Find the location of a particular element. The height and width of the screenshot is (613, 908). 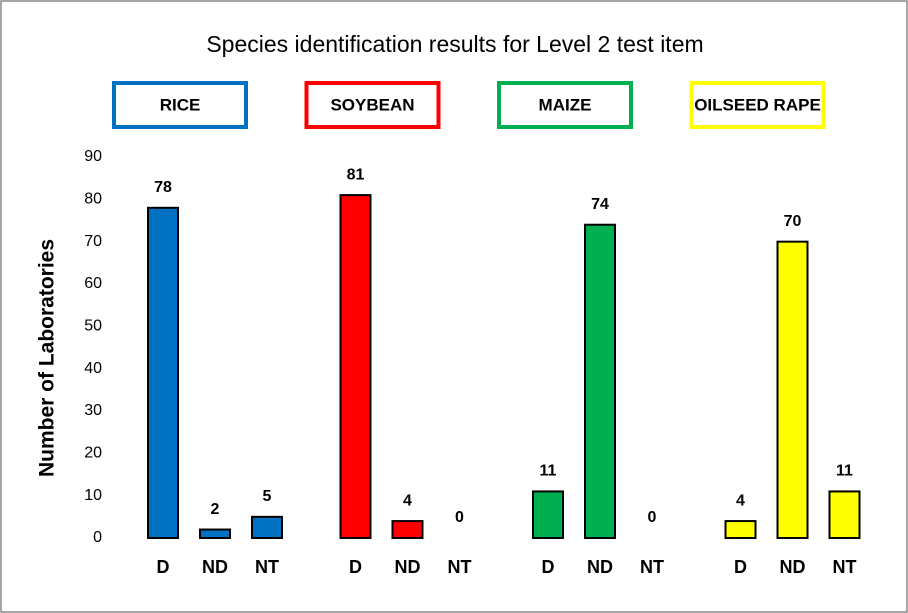

legend-label: OILSEED RAPE is located at coordinates (757, 104).